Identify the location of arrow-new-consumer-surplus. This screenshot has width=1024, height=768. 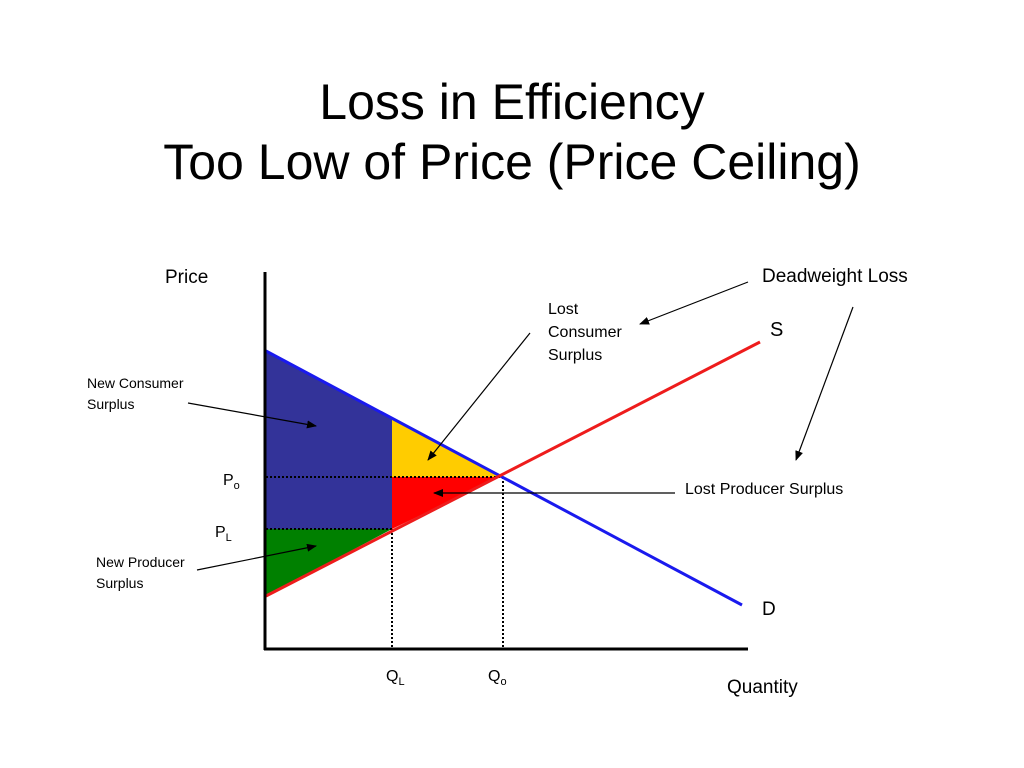
(252, 415).